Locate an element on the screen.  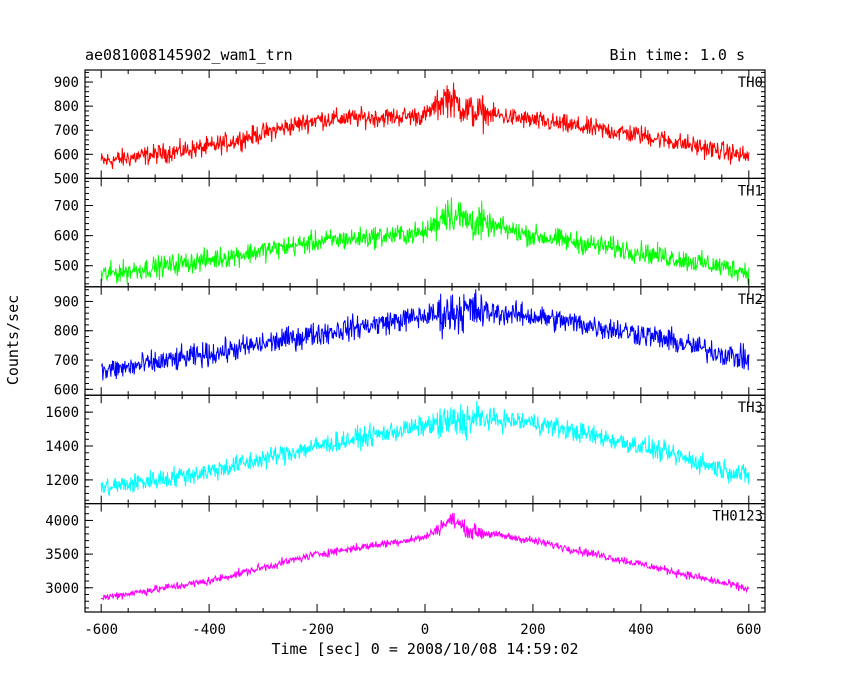
x-tick-label: -400 is located at coordinates (209, 630).